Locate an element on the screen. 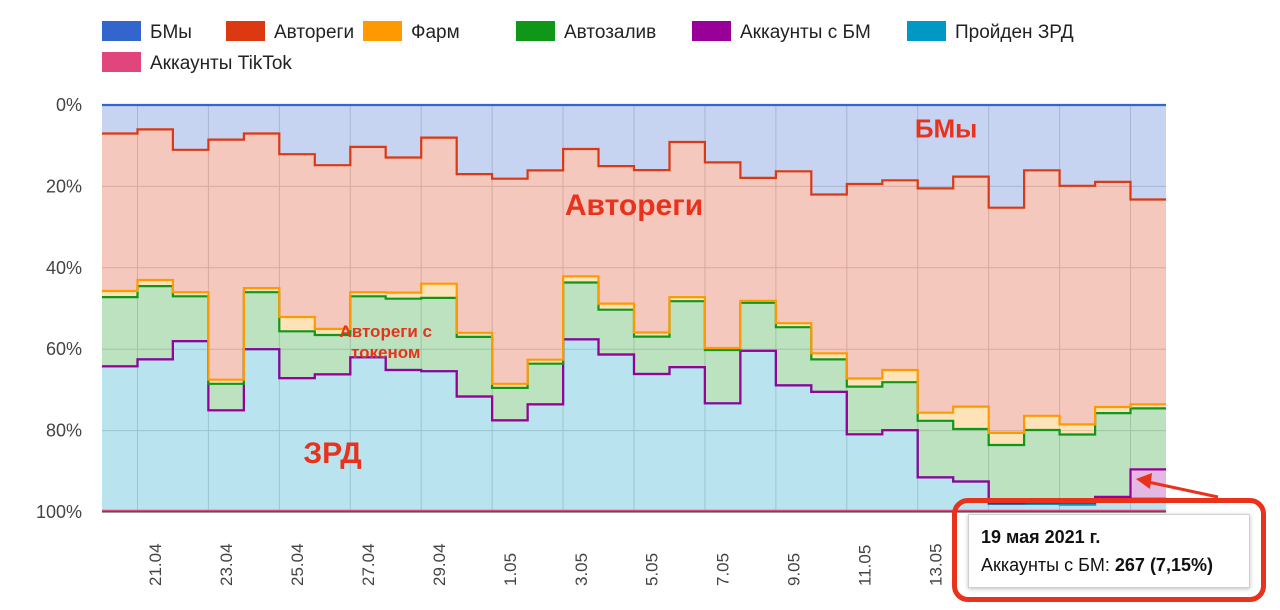 The height and width of the screenshot is (610, 1280). y-tick-label-2: 40% is located at coordinates (64, 268).